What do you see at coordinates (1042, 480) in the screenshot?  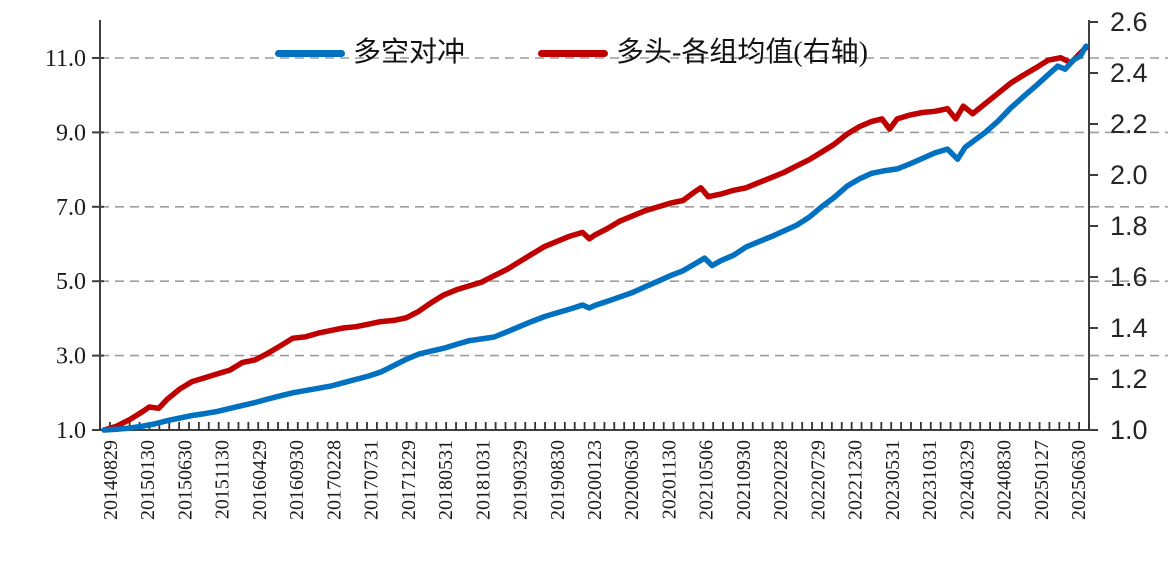 I see `x-axis-tick-label: 20250127` at bounding box center [1042, 480].